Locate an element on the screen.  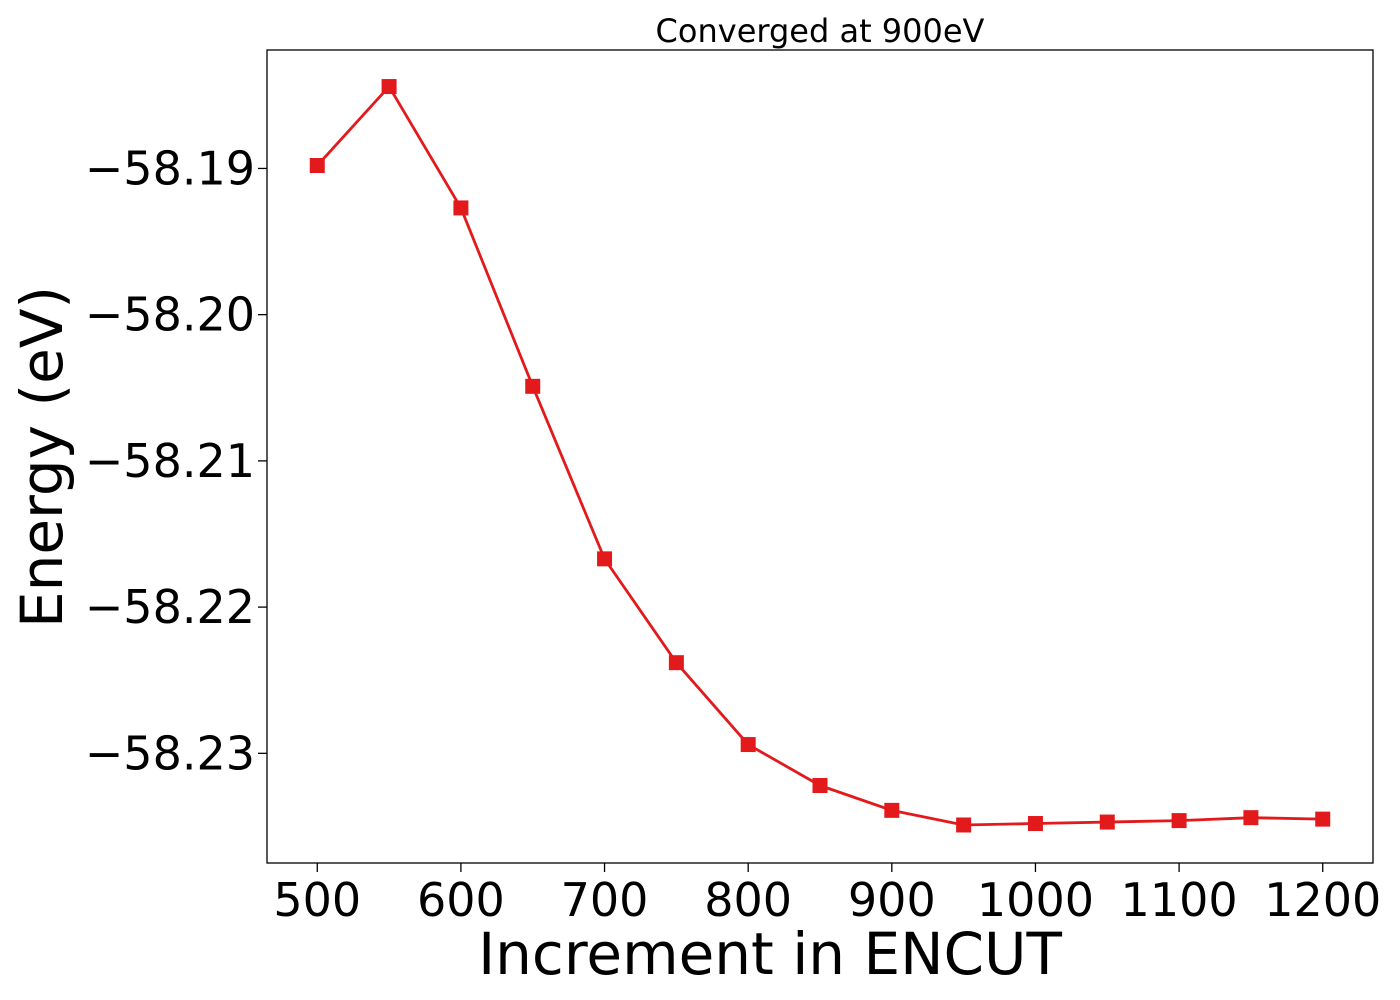
x-tick-label: 1200 is located at coordinates (1322, 900).